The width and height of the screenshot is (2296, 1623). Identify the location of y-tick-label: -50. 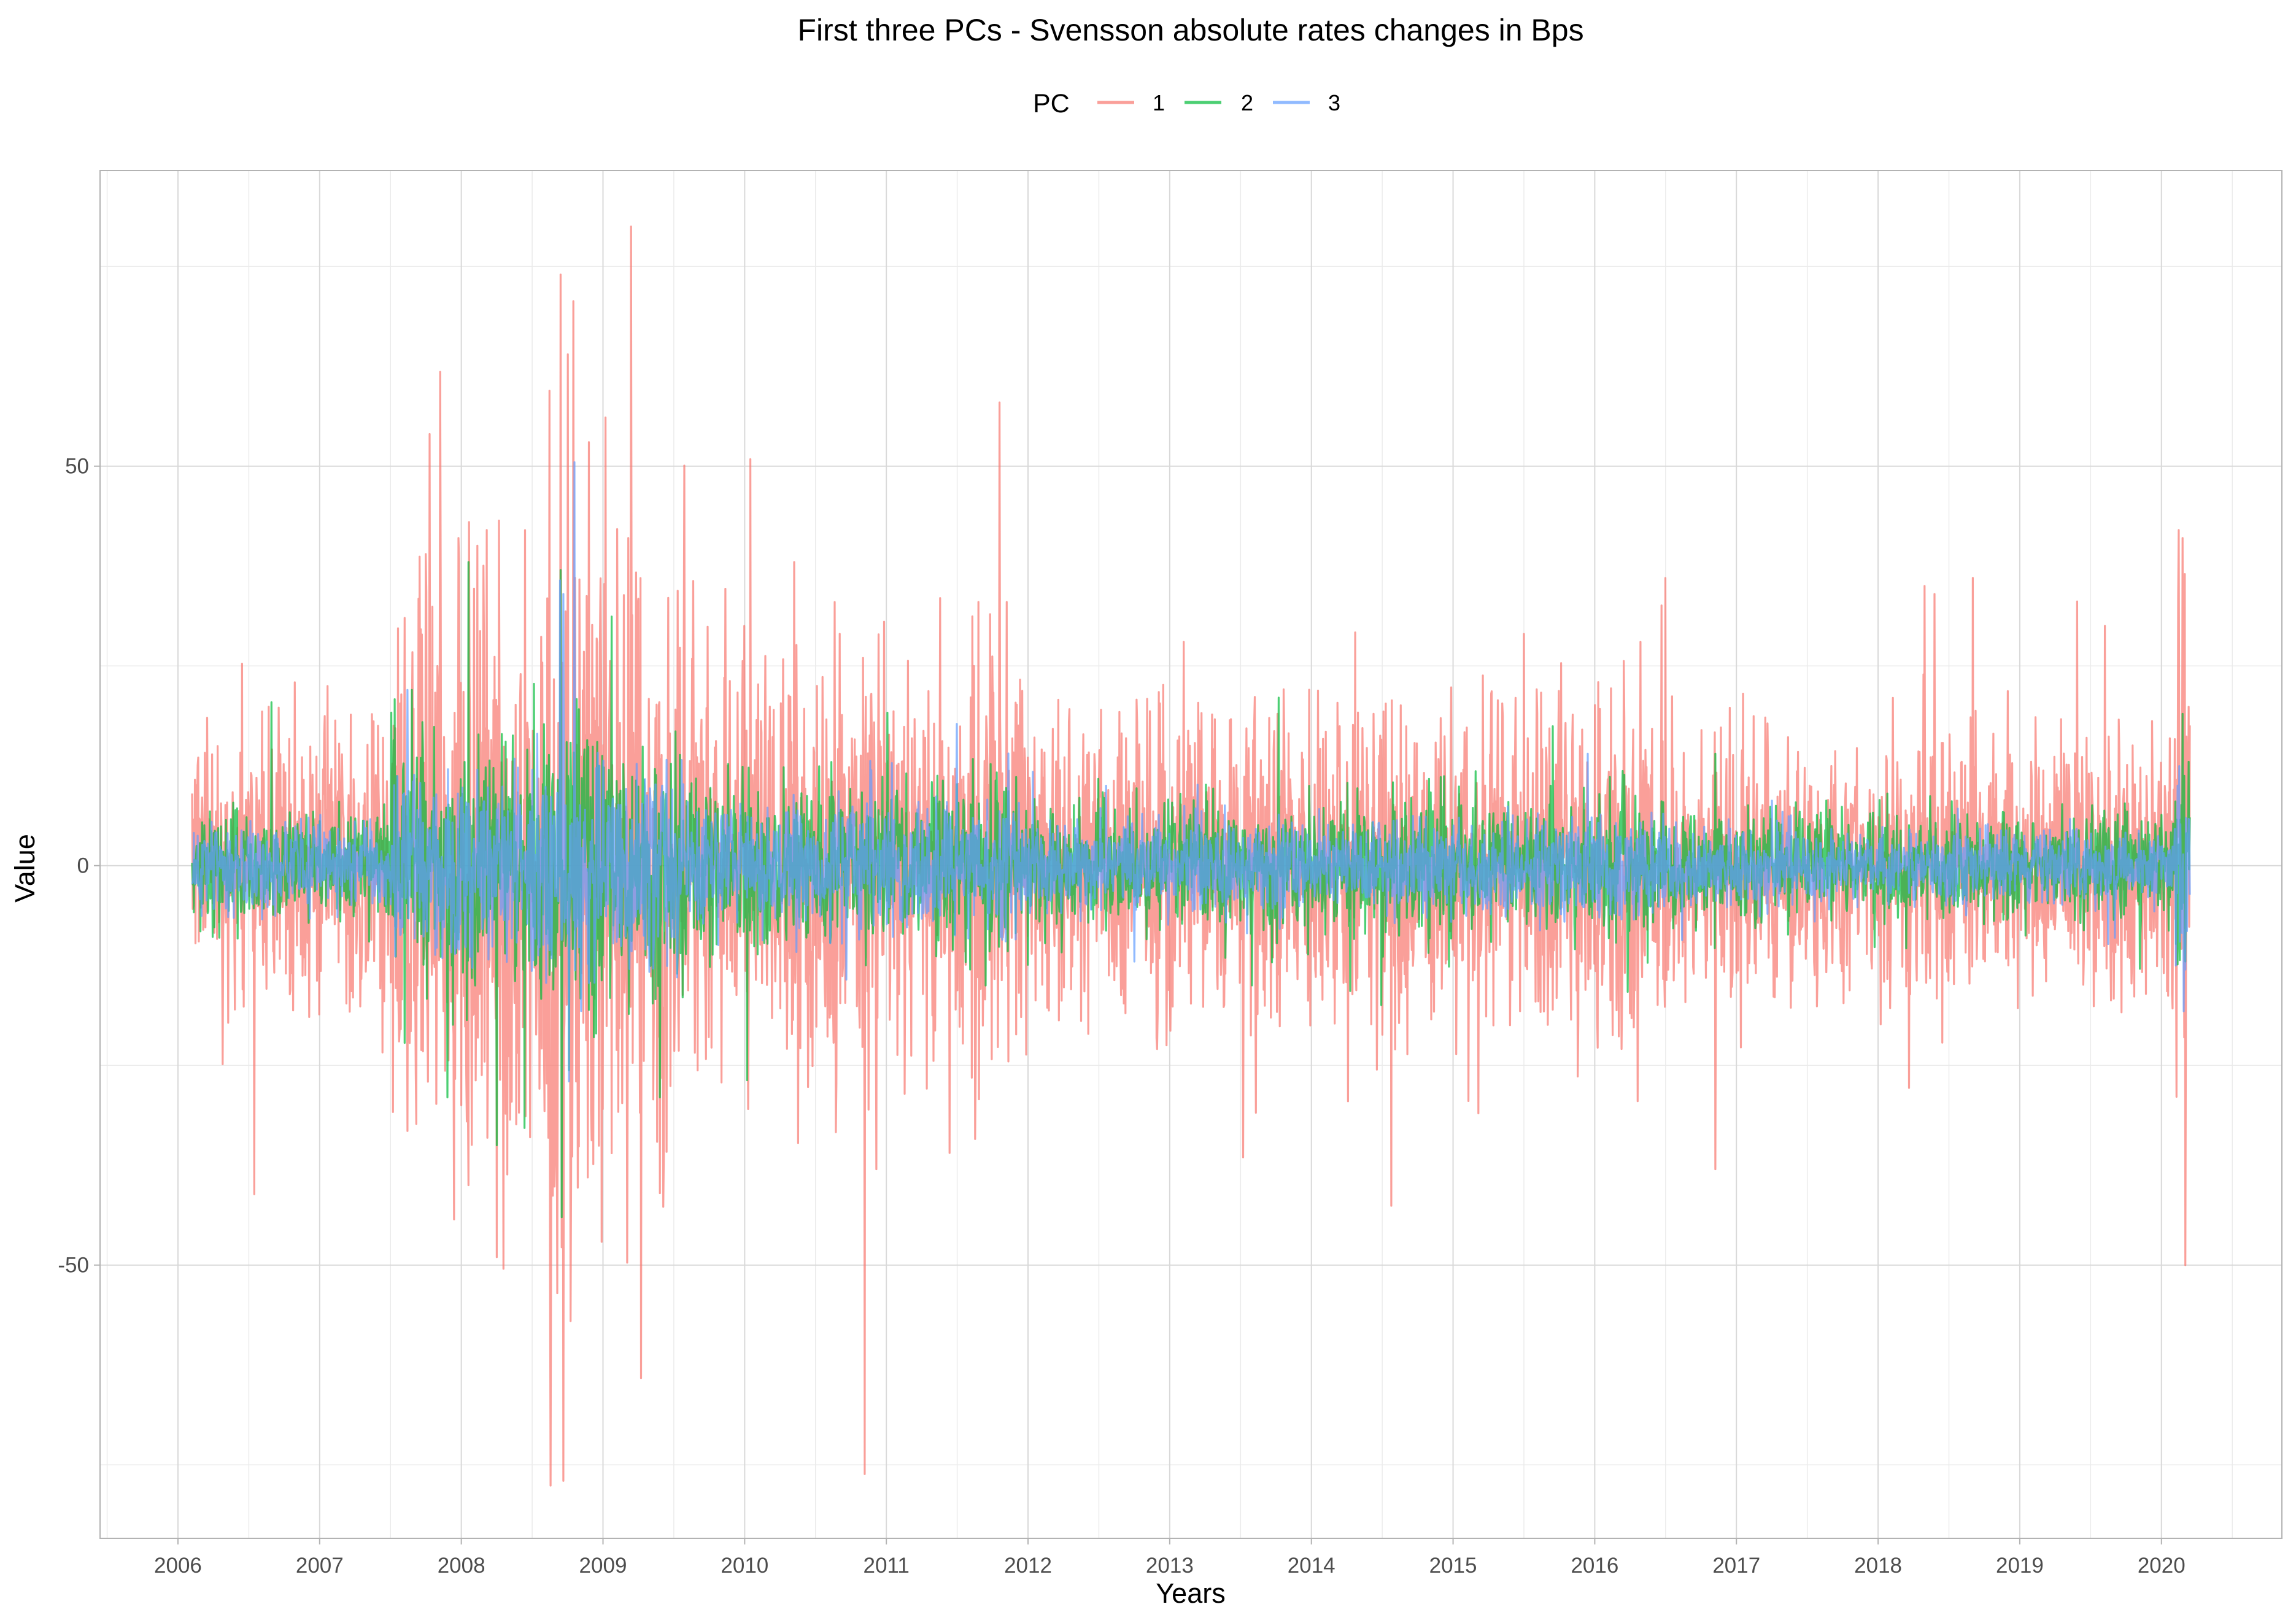
(73, 1266).